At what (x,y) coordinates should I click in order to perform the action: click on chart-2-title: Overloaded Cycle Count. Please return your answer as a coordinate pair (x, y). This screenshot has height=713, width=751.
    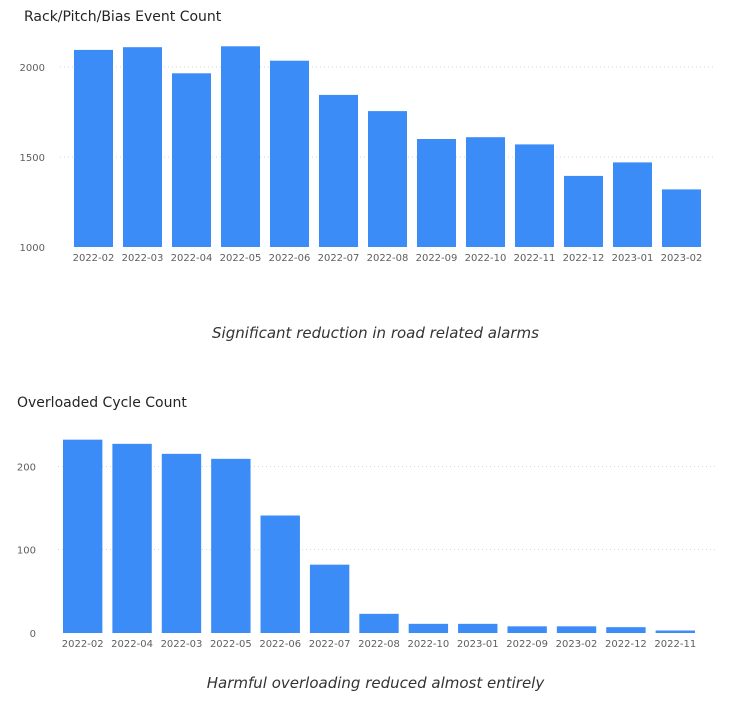
    Looking at the image, I should click on (102, 403).